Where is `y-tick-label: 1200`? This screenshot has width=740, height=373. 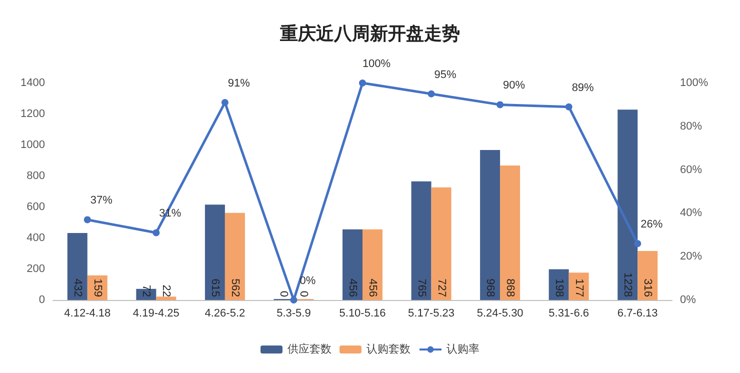 y-tick-label: 1200 is located at coordinates (32, 114).